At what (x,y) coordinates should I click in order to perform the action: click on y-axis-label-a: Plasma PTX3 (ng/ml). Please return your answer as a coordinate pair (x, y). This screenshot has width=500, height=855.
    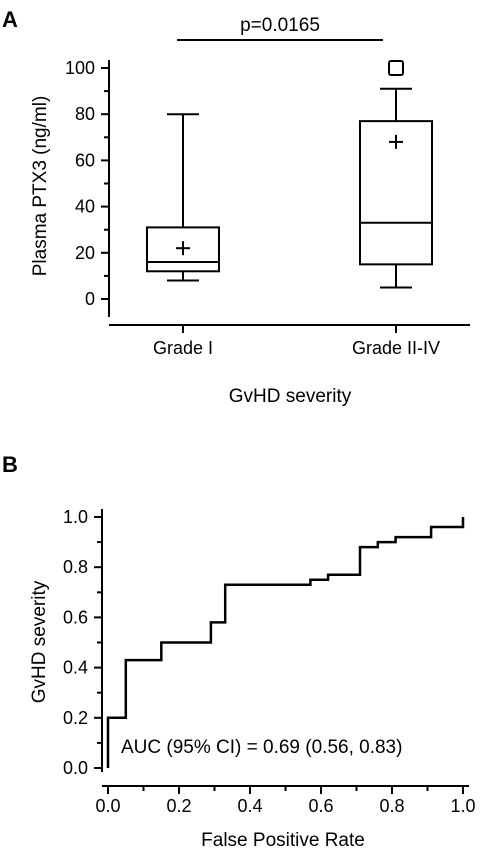
    Looking at the image, I should click on (40, 186).